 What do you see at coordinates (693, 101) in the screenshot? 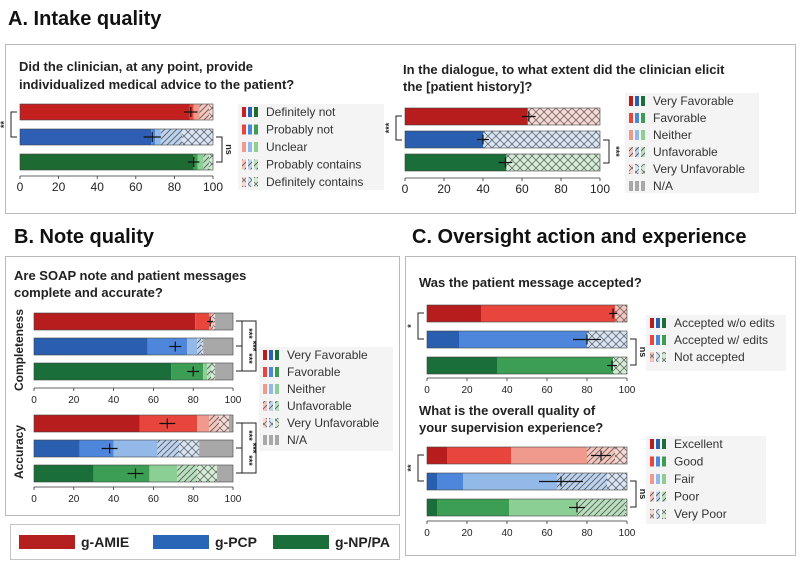
I see `history-legend-label-0: Very Favorable` at bounding box center [693, 101].